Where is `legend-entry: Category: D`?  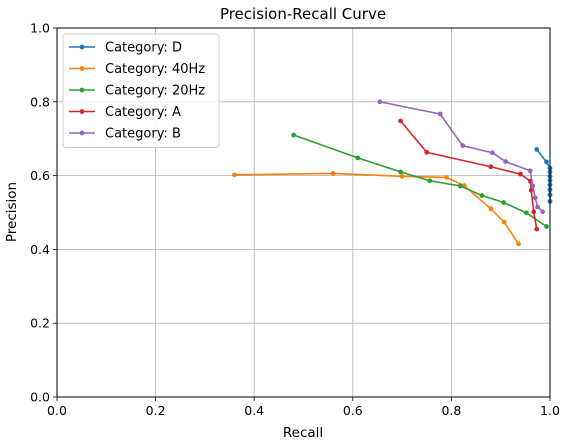
legend-entry: Category: D is located at coordinates (125, 48).